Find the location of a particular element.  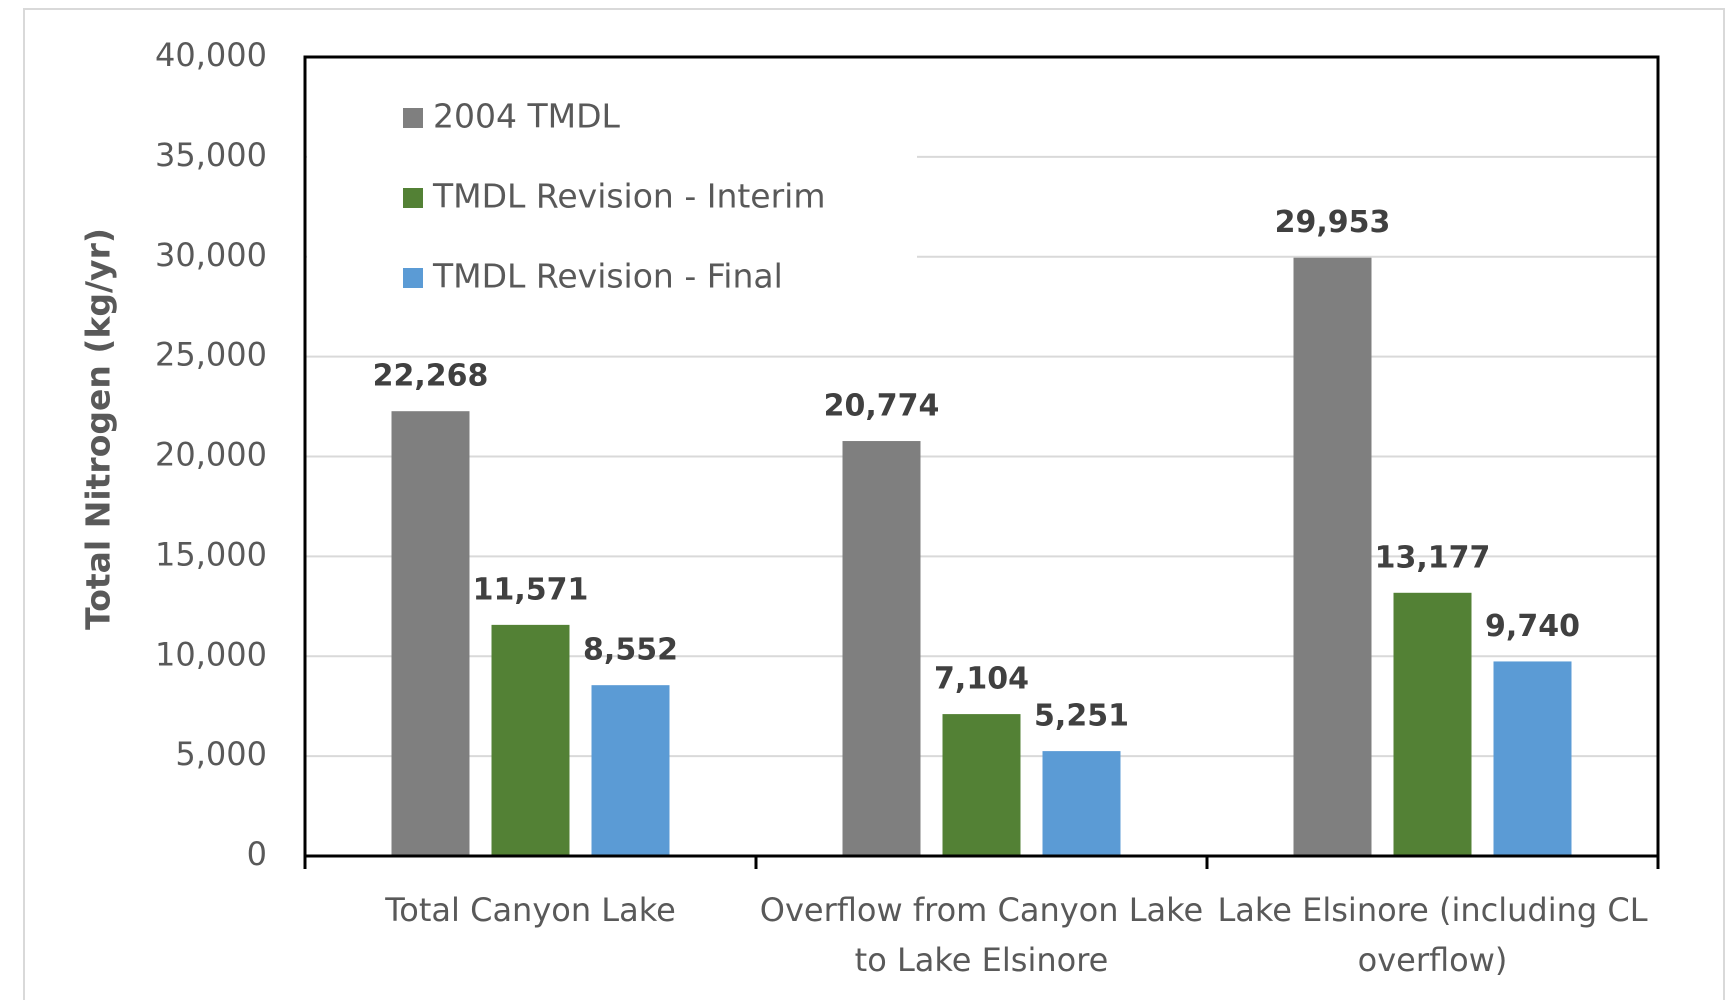

legend-label: 2004 TMDL is located at coordinates (527, 116).